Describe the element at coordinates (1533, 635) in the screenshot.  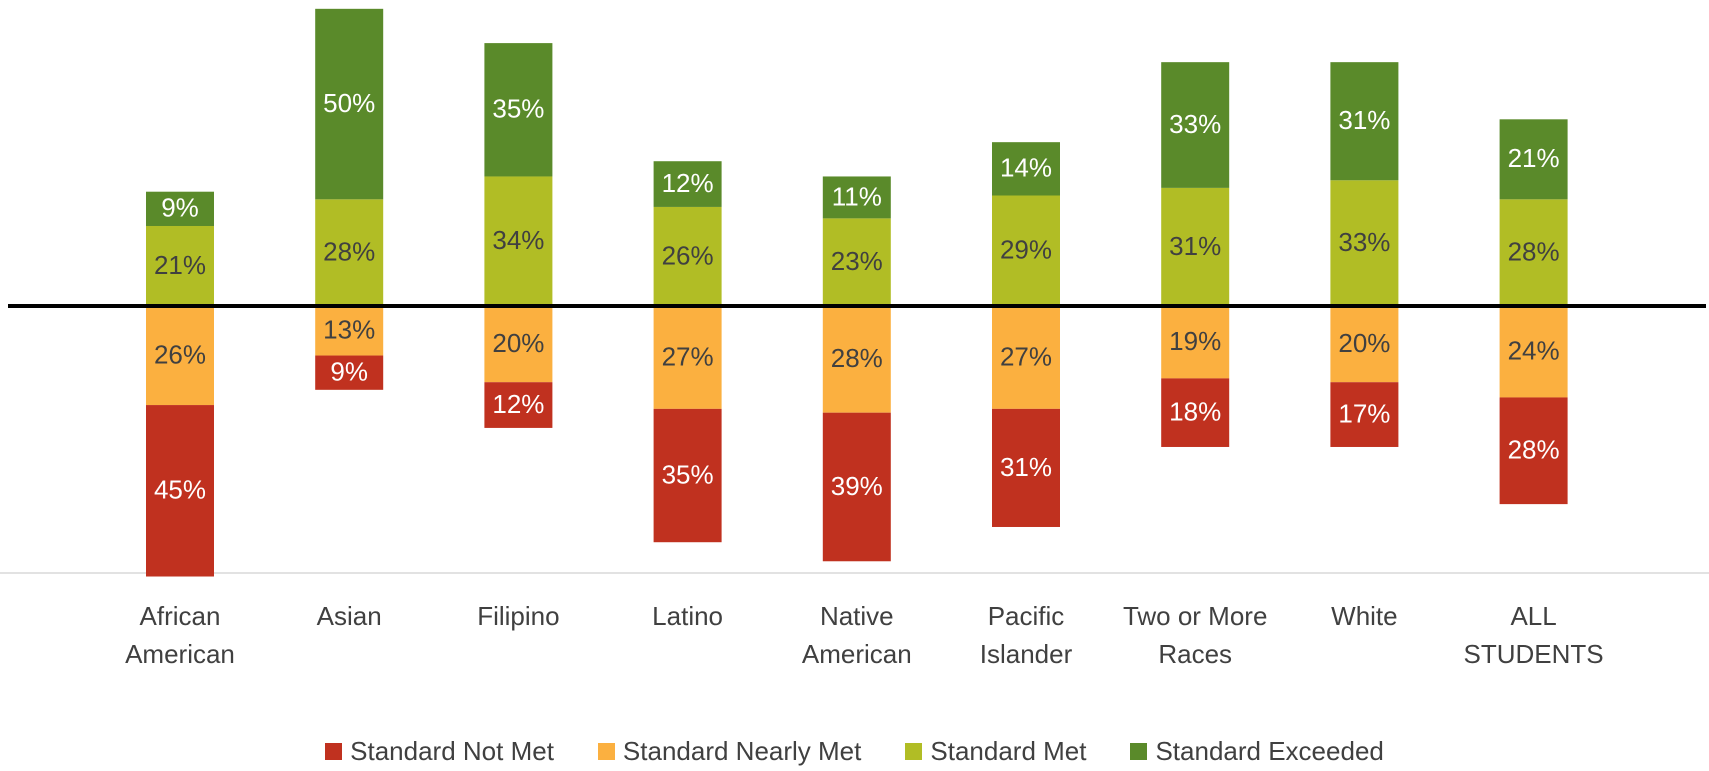
I see `x-tick-label: ALL STUDENTS` at that location.